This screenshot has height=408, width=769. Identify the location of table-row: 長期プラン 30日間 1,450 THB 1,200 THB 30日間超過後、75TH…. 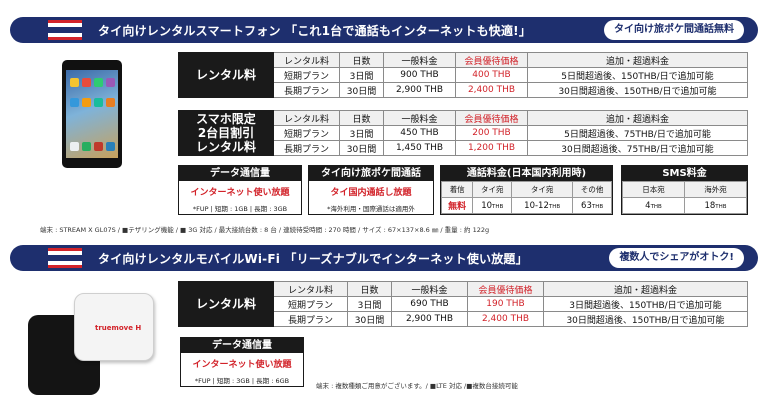
(463, 148).